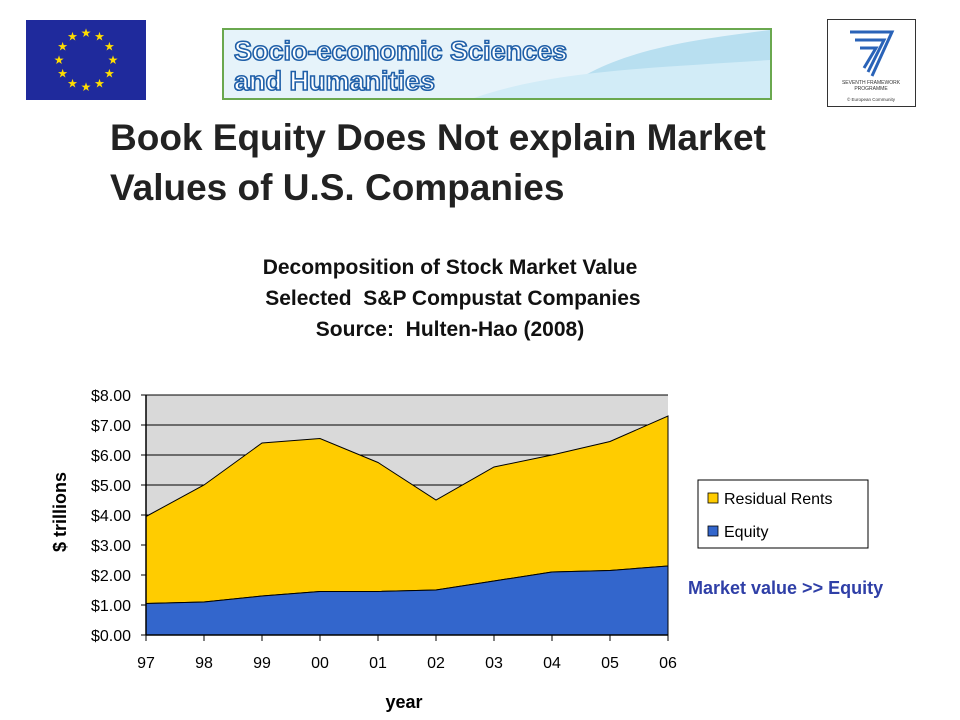 The image size is (960, 720). I want to click on y-tick-label: $3.00, so click(111, 546).